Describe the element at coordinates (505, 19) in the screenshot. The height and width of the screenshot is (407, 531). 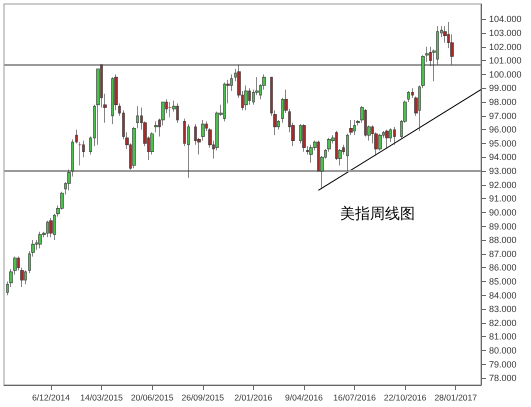
I see `y-tick-label: 104.000` at that location.